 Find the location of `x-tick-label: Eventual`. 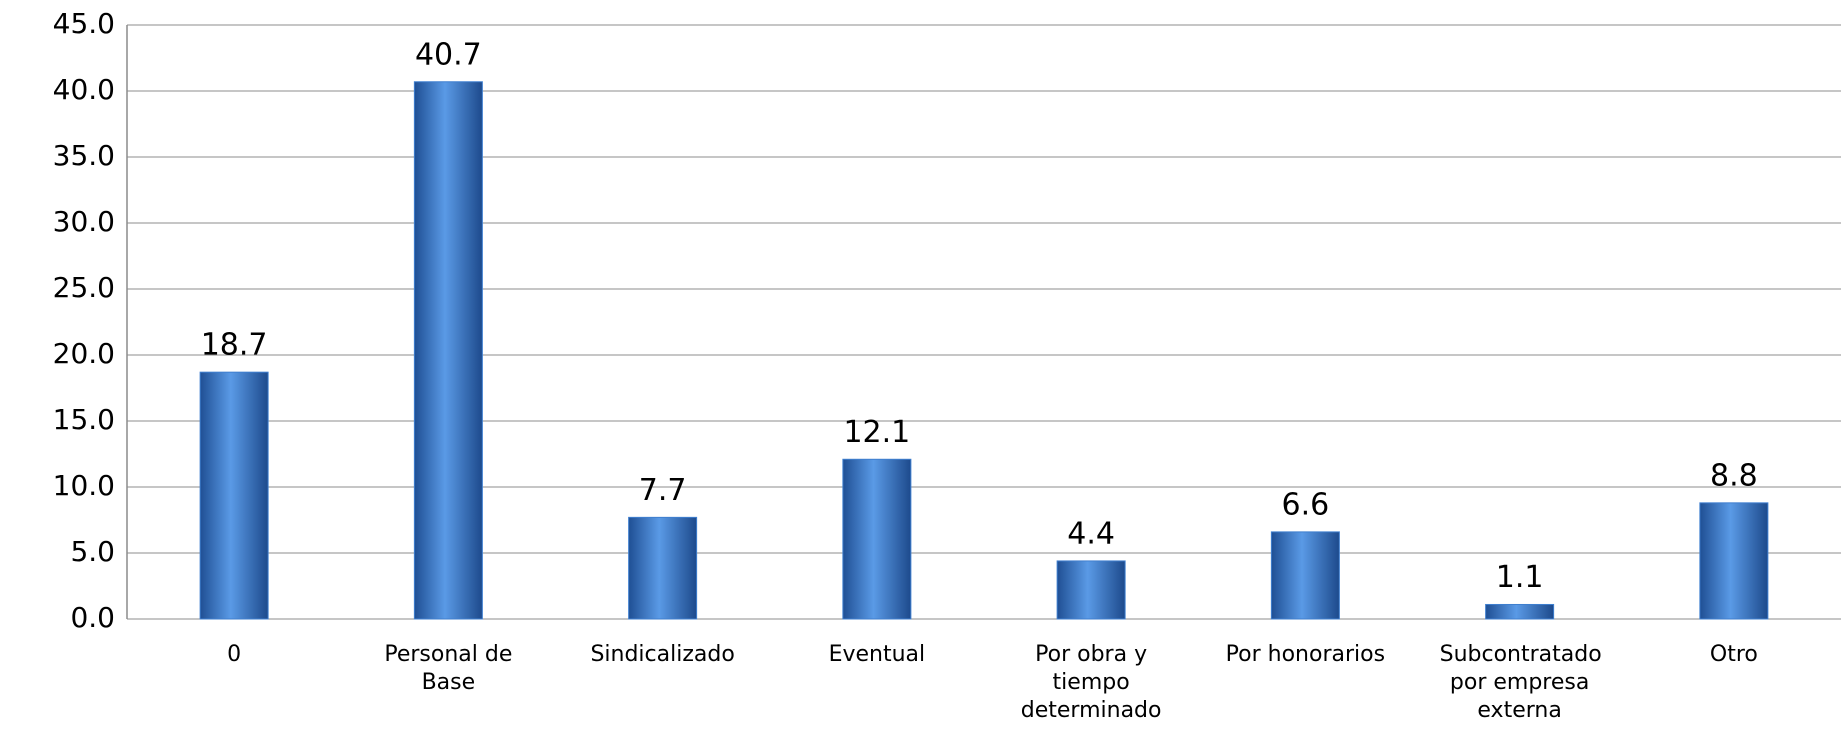

x-tick-label: Eventual is located at coordinates (877, 654).